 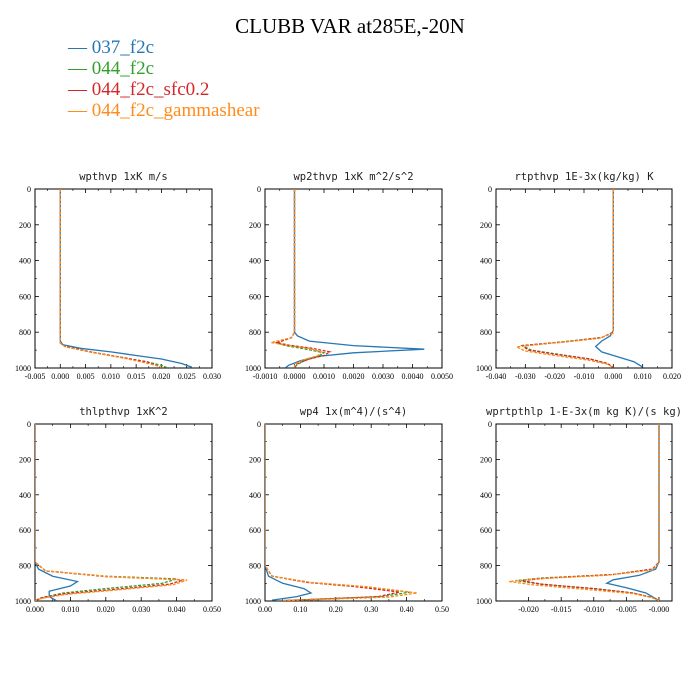 What do you see at coordinates (164, 89) in the screenshot?
I see `legend-entry-044-f2c-sfc02: — 044_f2c_sfc0.2` at bounding box center [164, 89].